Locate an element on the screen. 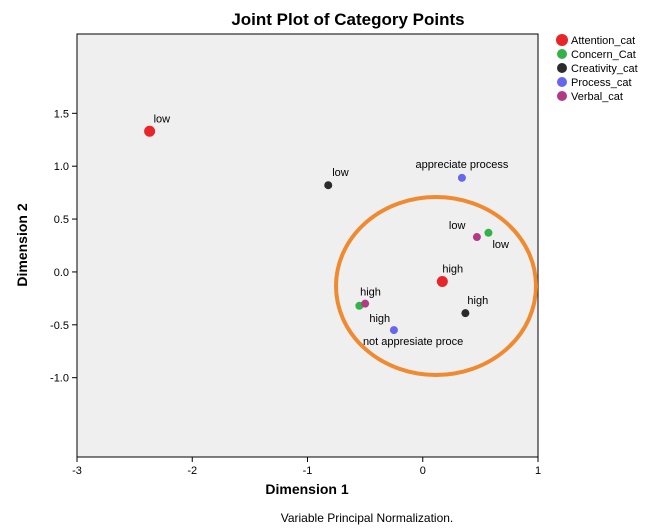  y-tick-label: 0.5 is located at coordinates (61, 220).